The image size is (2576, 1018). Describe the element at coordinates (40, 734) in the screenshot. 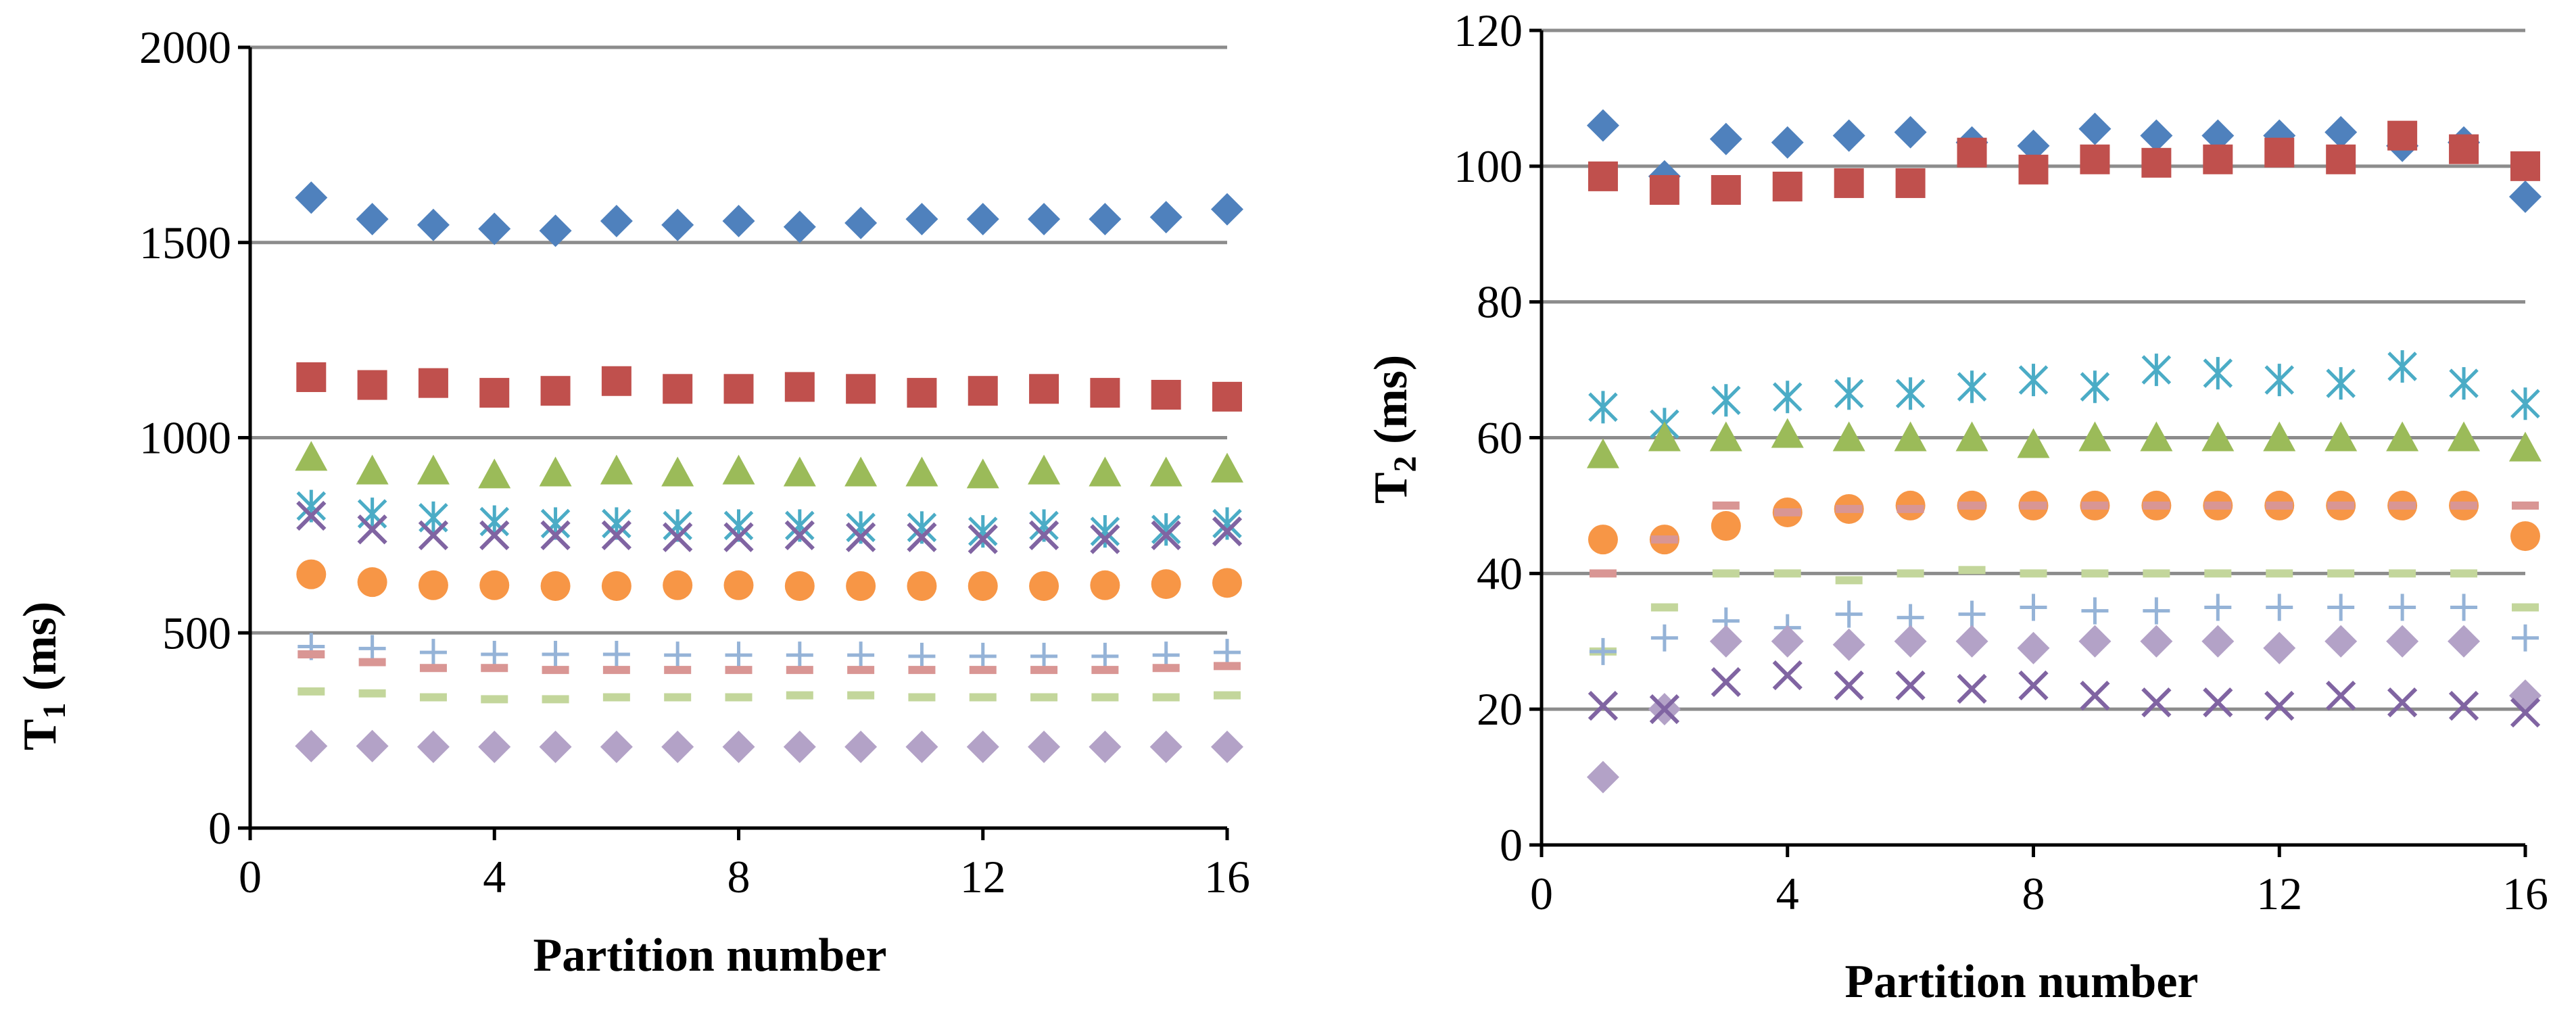

I see `t1-y-axis-title-main: T` at that location.